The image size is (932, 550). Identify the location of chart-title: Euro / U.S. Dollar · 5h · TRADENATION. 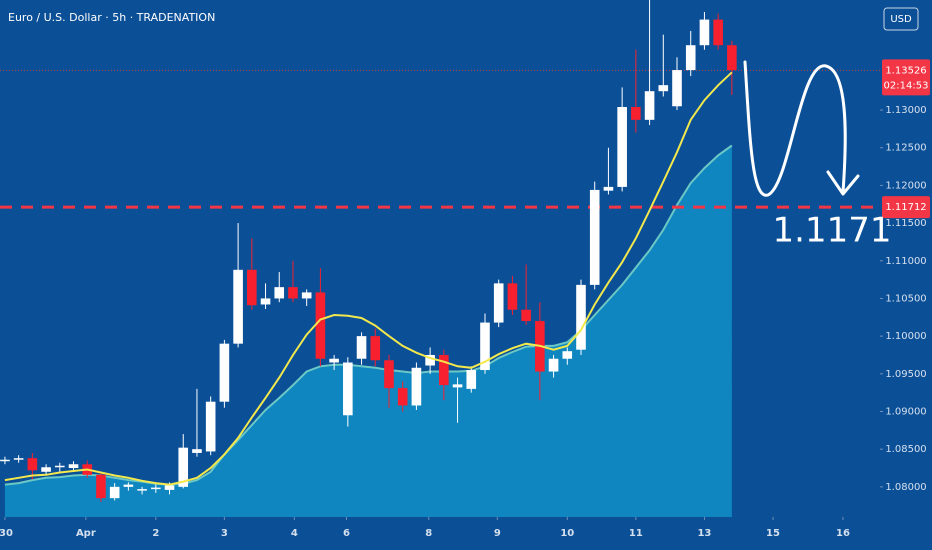
(111, 17).